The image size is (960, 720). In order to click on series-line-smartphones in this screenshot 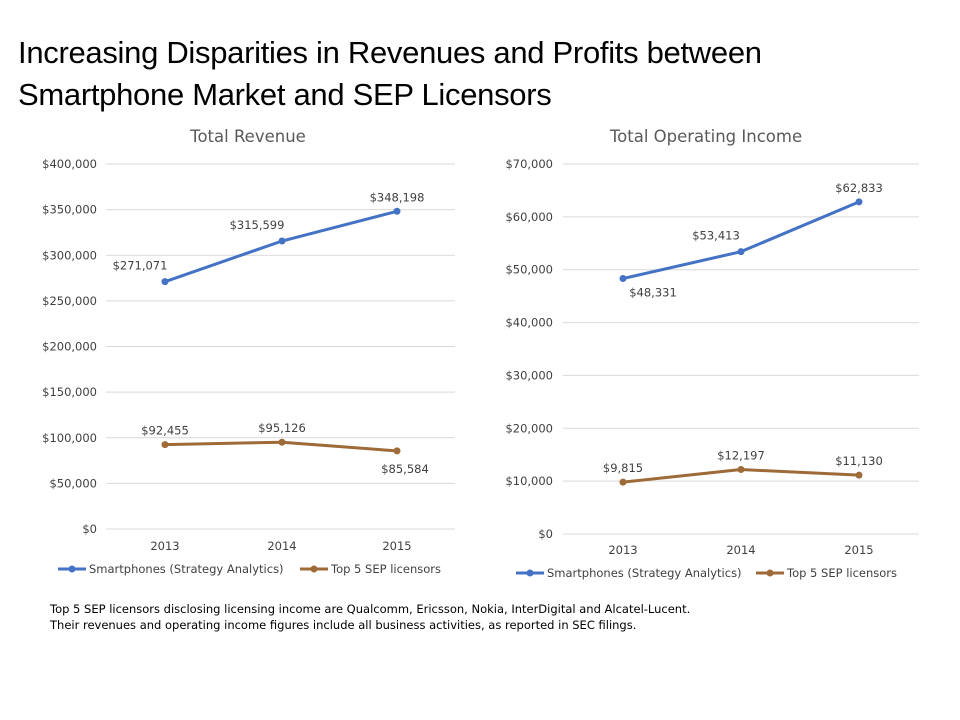, I will do `click(741, 240)`.